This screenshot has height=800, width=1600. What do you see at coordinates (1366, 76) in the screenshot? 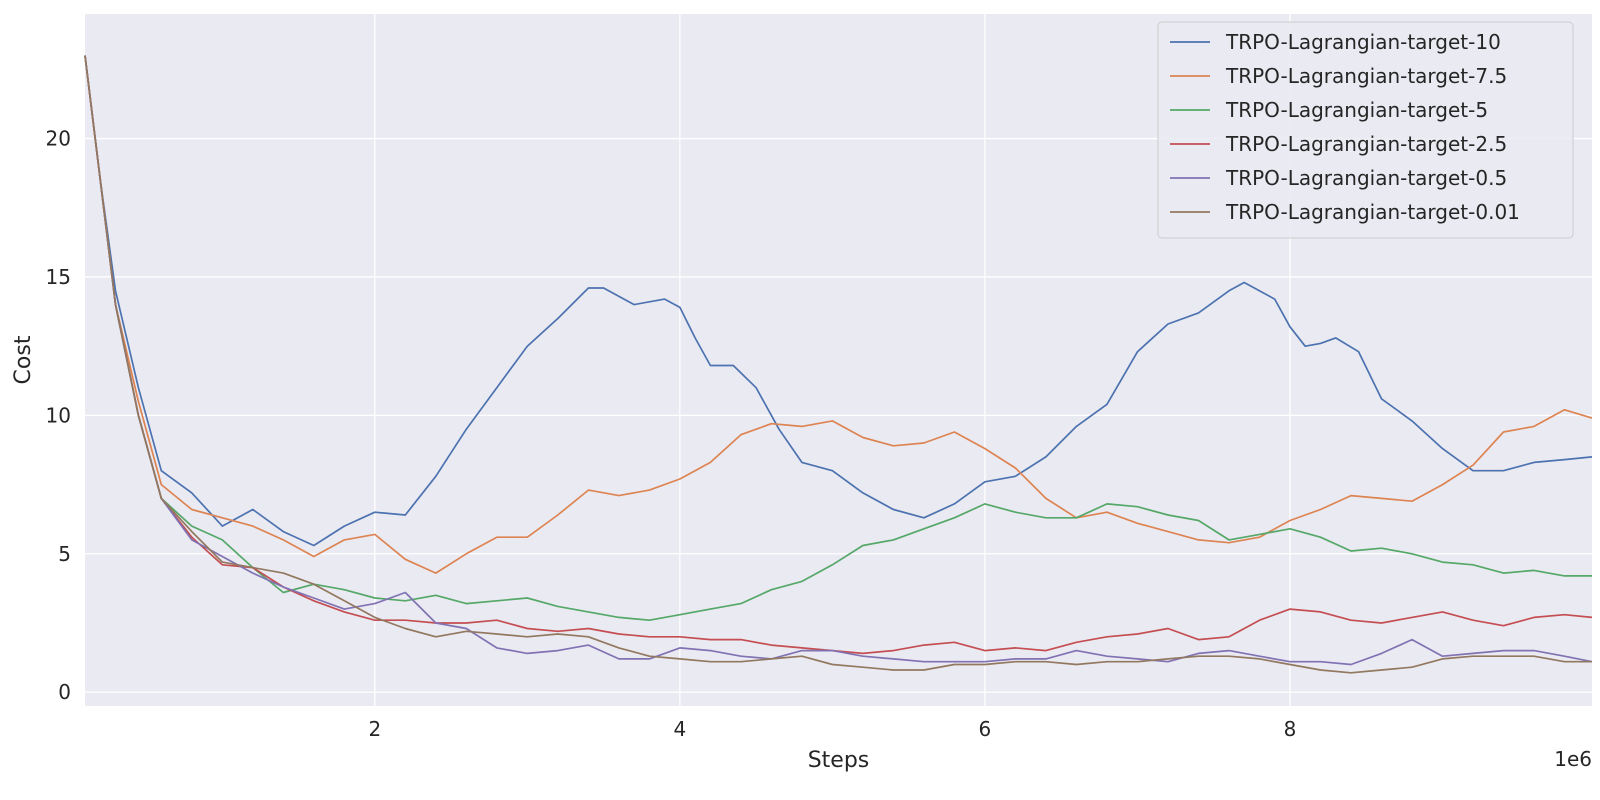
I see `legend-entry: TRPO-Lagrangian-target-7.5` at bounding box center [1366, 76].